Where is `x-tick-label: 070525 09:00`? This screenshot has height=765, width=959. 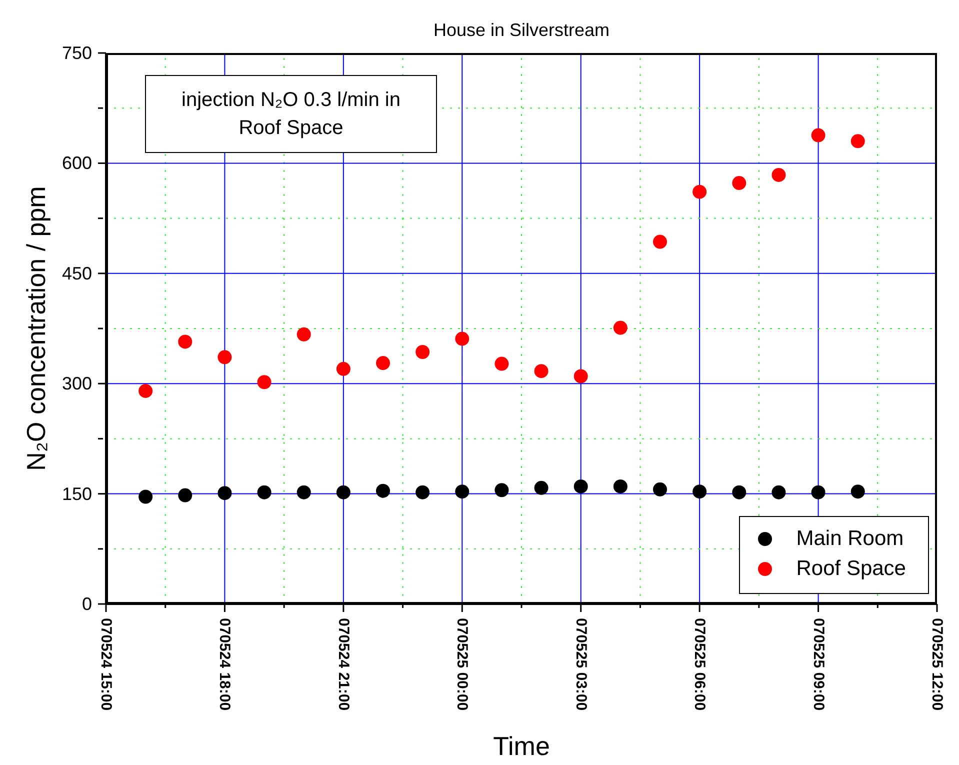 x-tick-label: 070525 09:00 is located at coordinates (818, 664).